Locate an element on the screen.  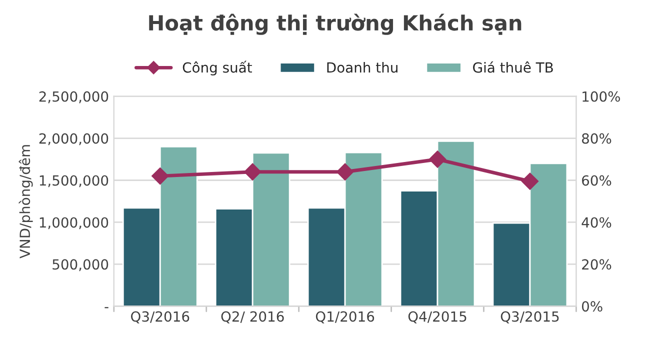
y2-tick-label: 20% is located at coordinates (597, 264).